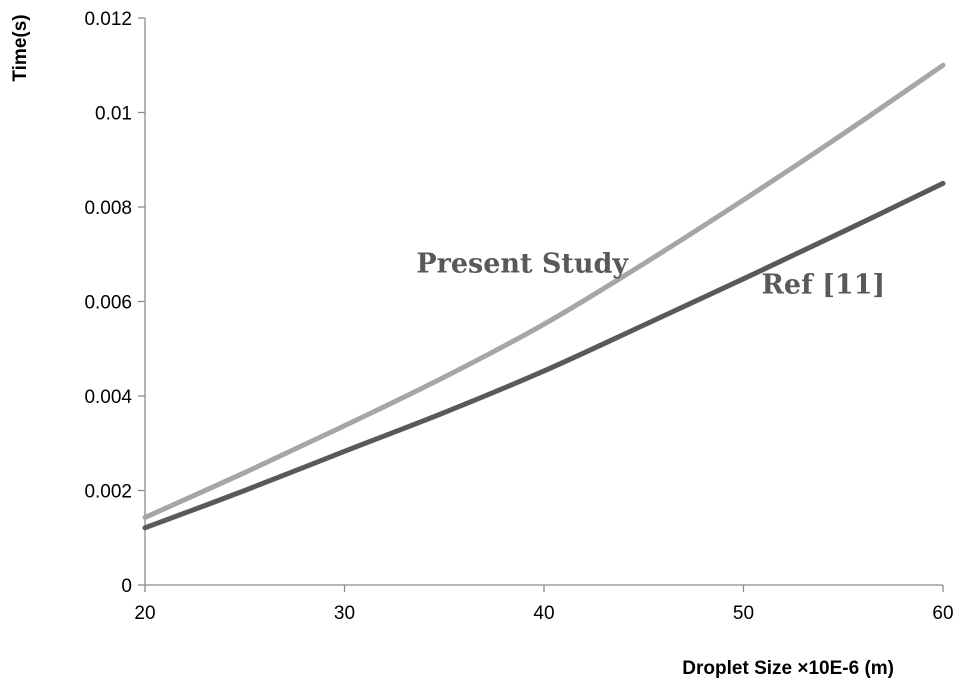 The height and width of the screenshot is (686, 961). Describe the element at coordinates (344, 613) in the screenshot. I see `x-tick-label: 30` at that location.